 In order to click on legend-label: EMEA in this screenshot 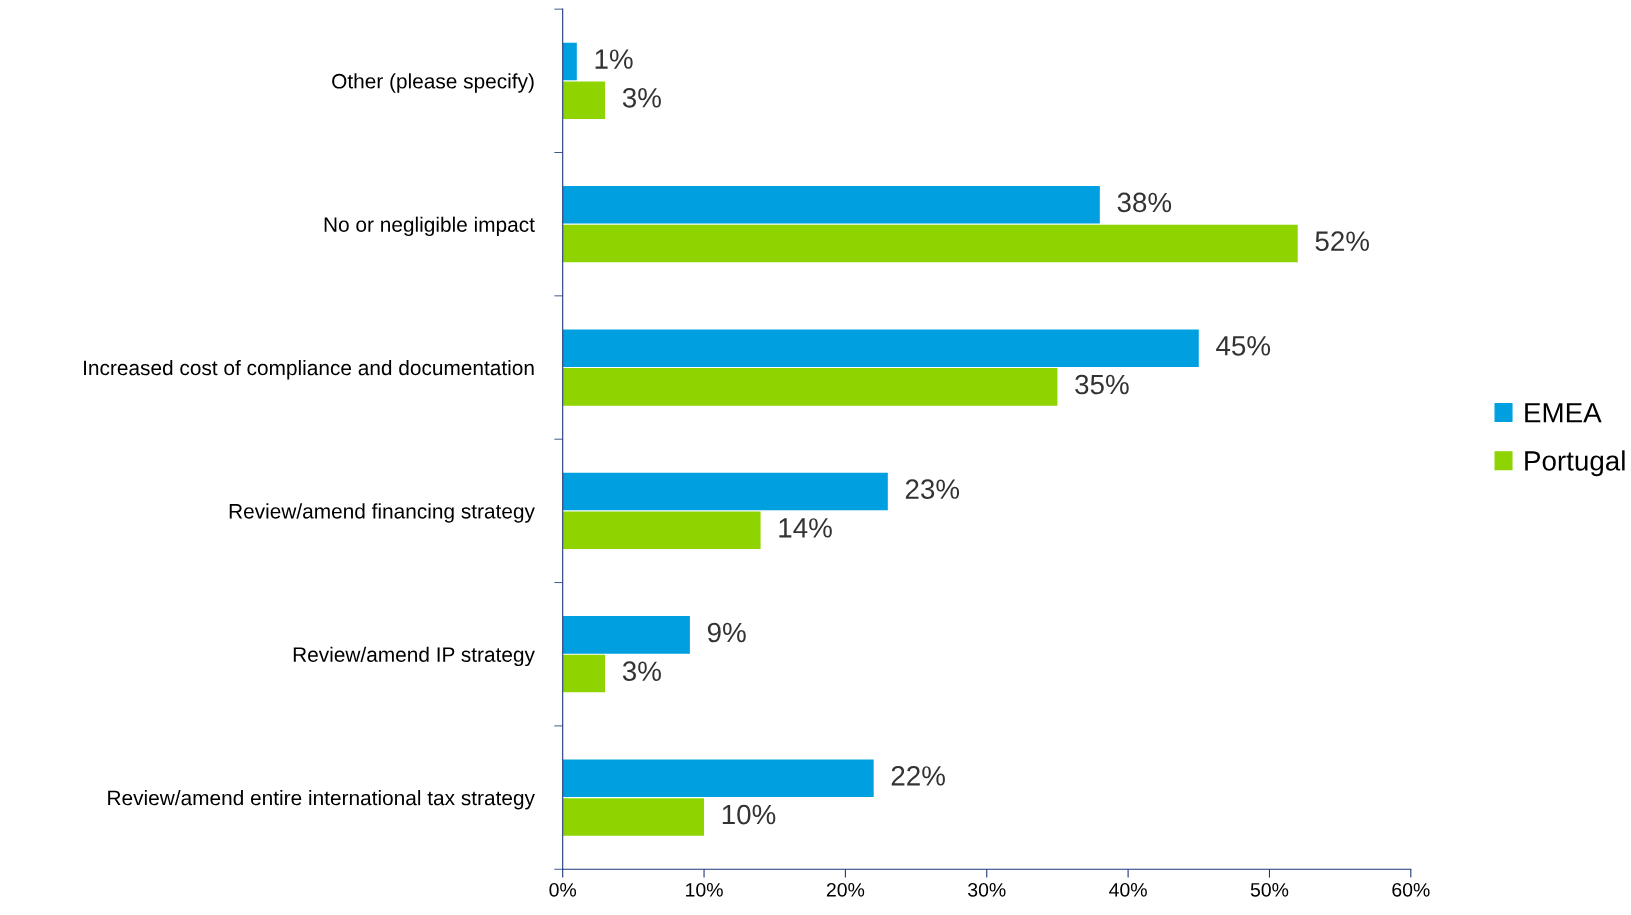, I will do `click(1563, 413)`.